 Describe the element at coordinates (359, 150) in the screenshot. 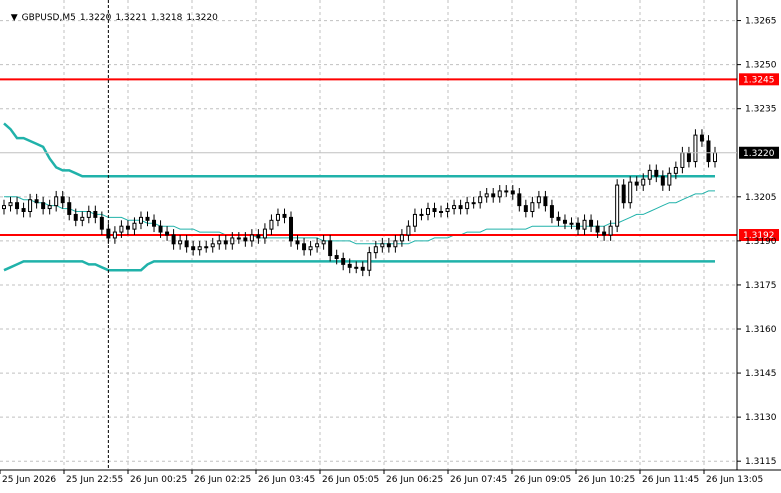

I see `bollinger-upper-line` at that location.